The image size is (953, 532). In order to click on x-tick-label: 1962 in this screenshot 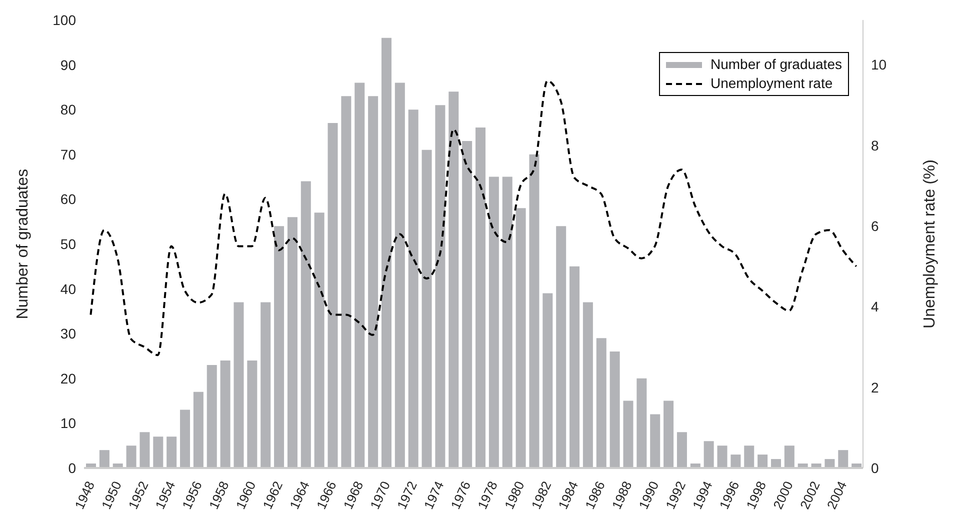, I will do `click(273, 495)`.